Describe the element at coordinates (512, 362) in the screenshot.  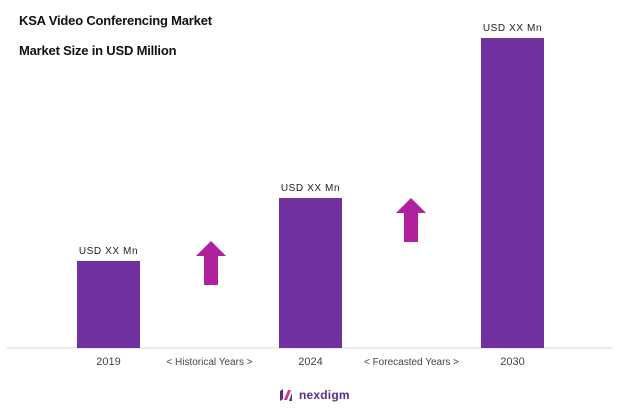
I see `tick-label-2030: 2030` at that location.